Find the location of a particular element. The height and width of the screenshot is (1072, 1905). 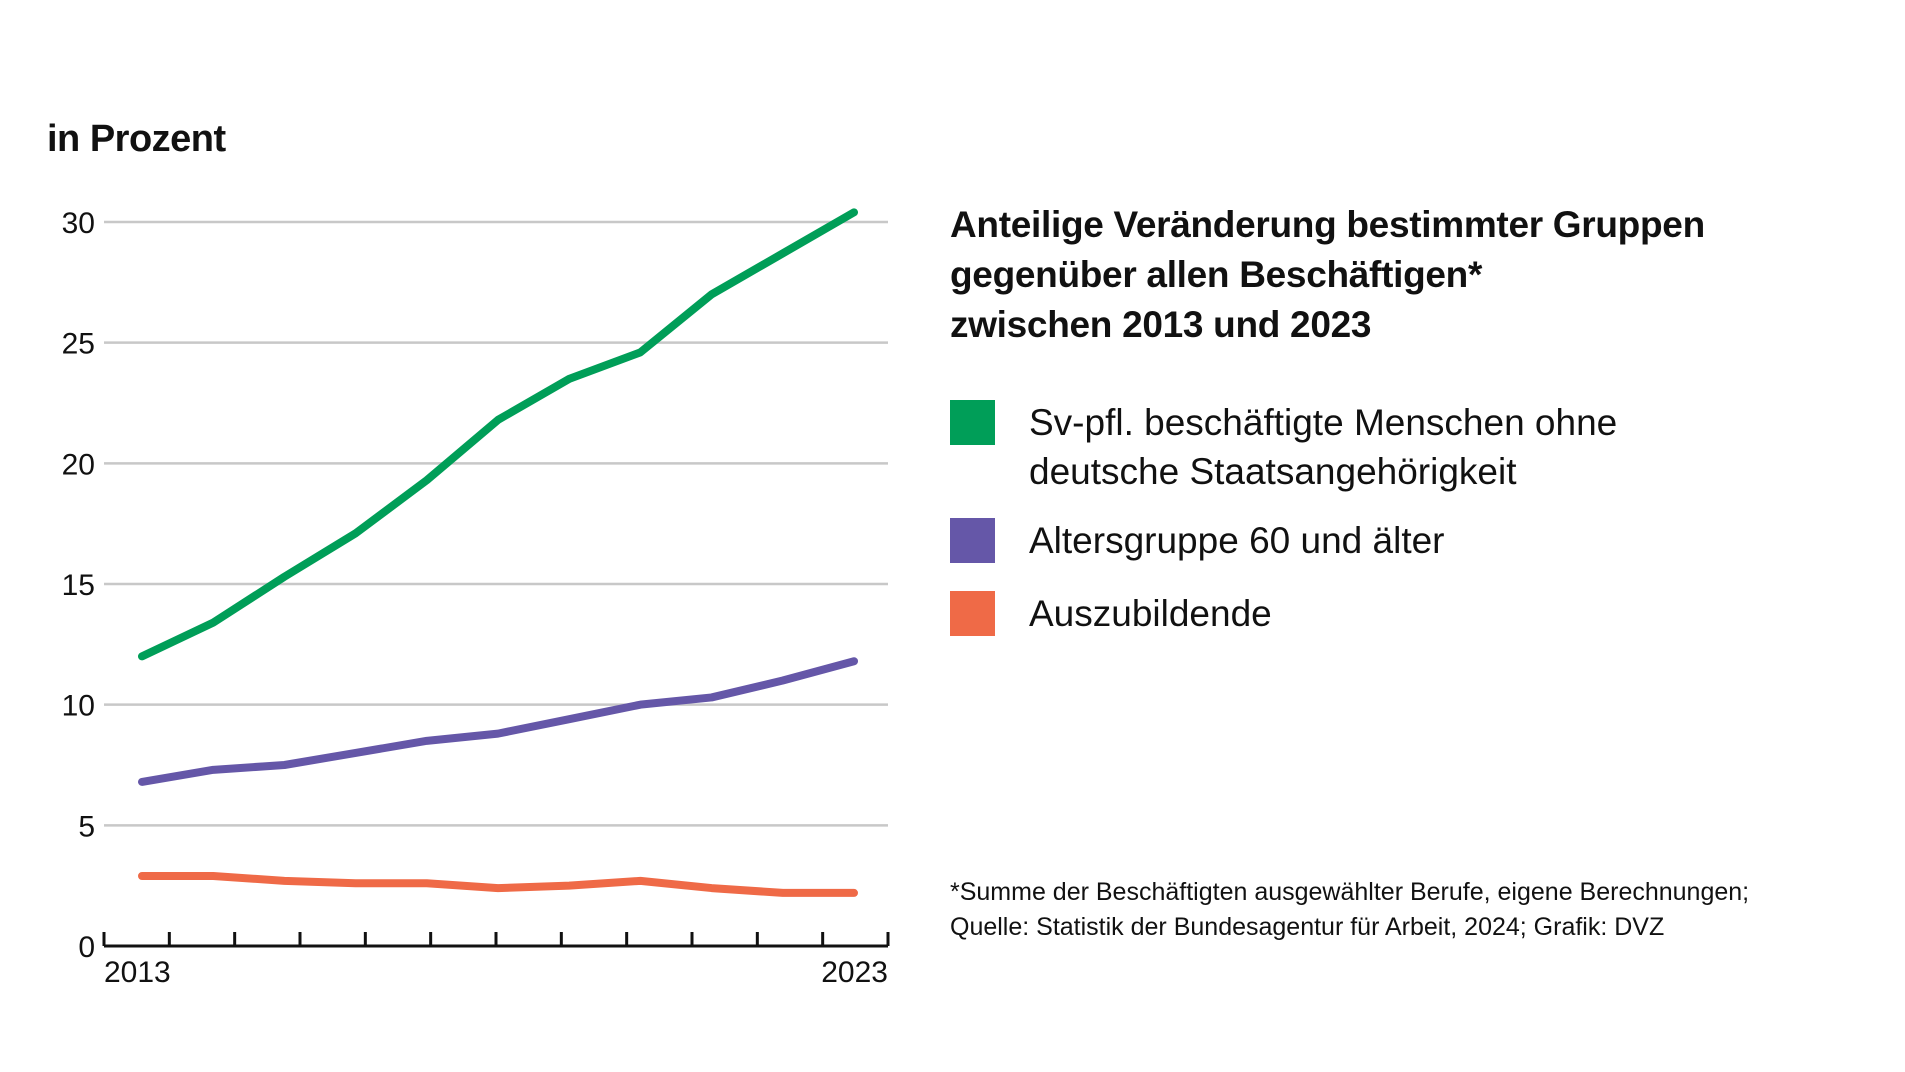

y-tick-label: 0 is located at coordinates (86, 947).